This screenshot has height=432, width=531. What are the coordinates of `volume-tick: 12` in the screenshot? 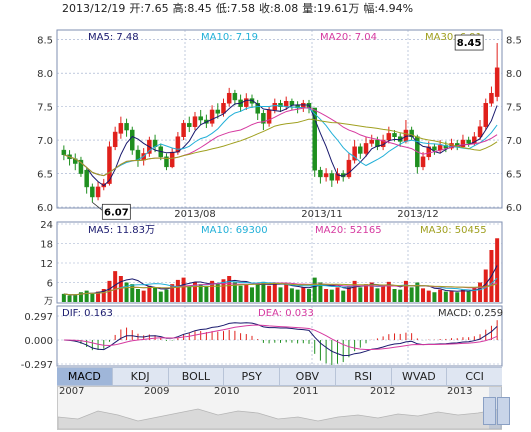 It's located at (46, 264).